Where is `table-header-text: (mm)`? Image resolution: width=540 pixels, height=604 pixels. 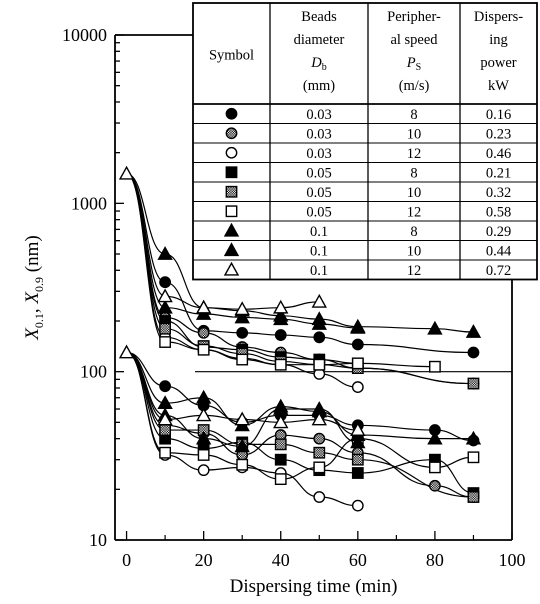 table-header-text: (mm) is located at coordinates (319, 86).